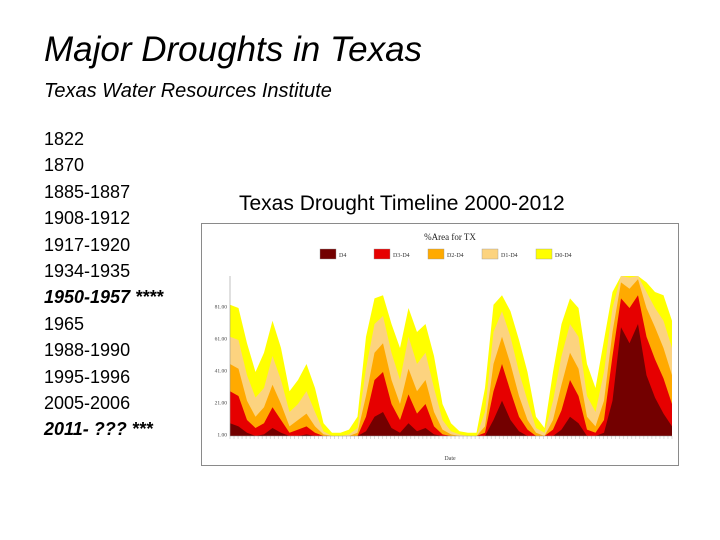 The width and height of the screenshot is (720, 540). Describe the element at coordinates (87, 244) in the screenshot. I see `drought-year-item: 1917-1920` at that location.